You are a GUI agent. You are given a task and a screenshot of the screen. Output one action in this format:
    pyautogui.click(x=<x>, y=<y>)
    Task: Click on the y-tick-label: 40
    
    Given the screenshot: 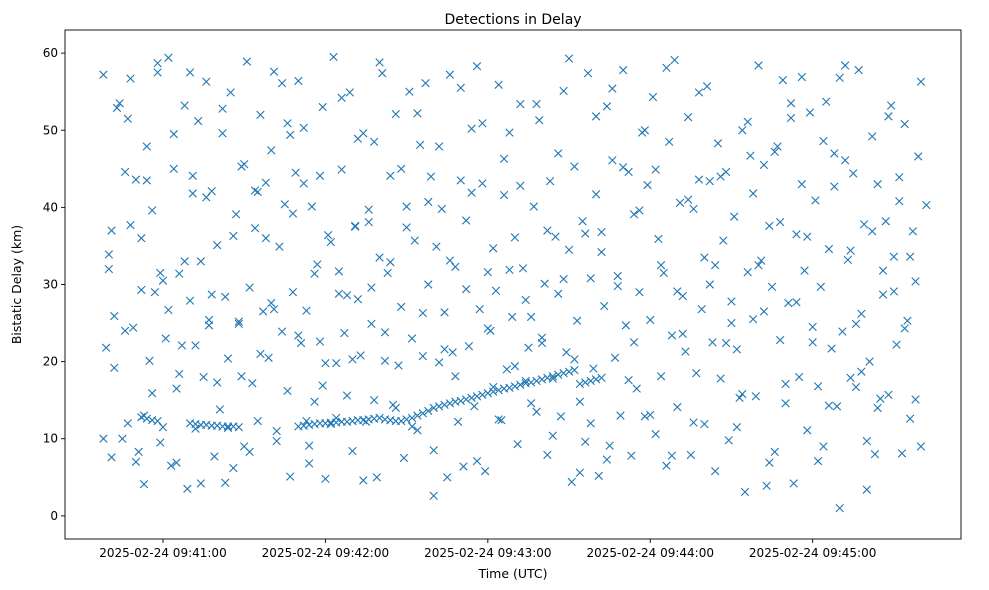 What is the action you would take?
    pyautogui.click(x=50, y=207)
    